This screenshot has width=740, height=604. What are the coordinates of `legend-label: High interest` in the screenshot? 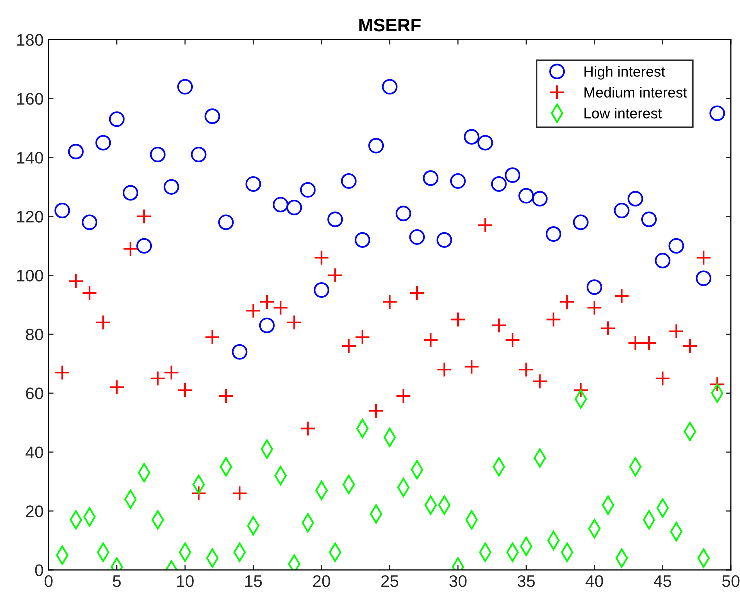 It's located at (625, 73).